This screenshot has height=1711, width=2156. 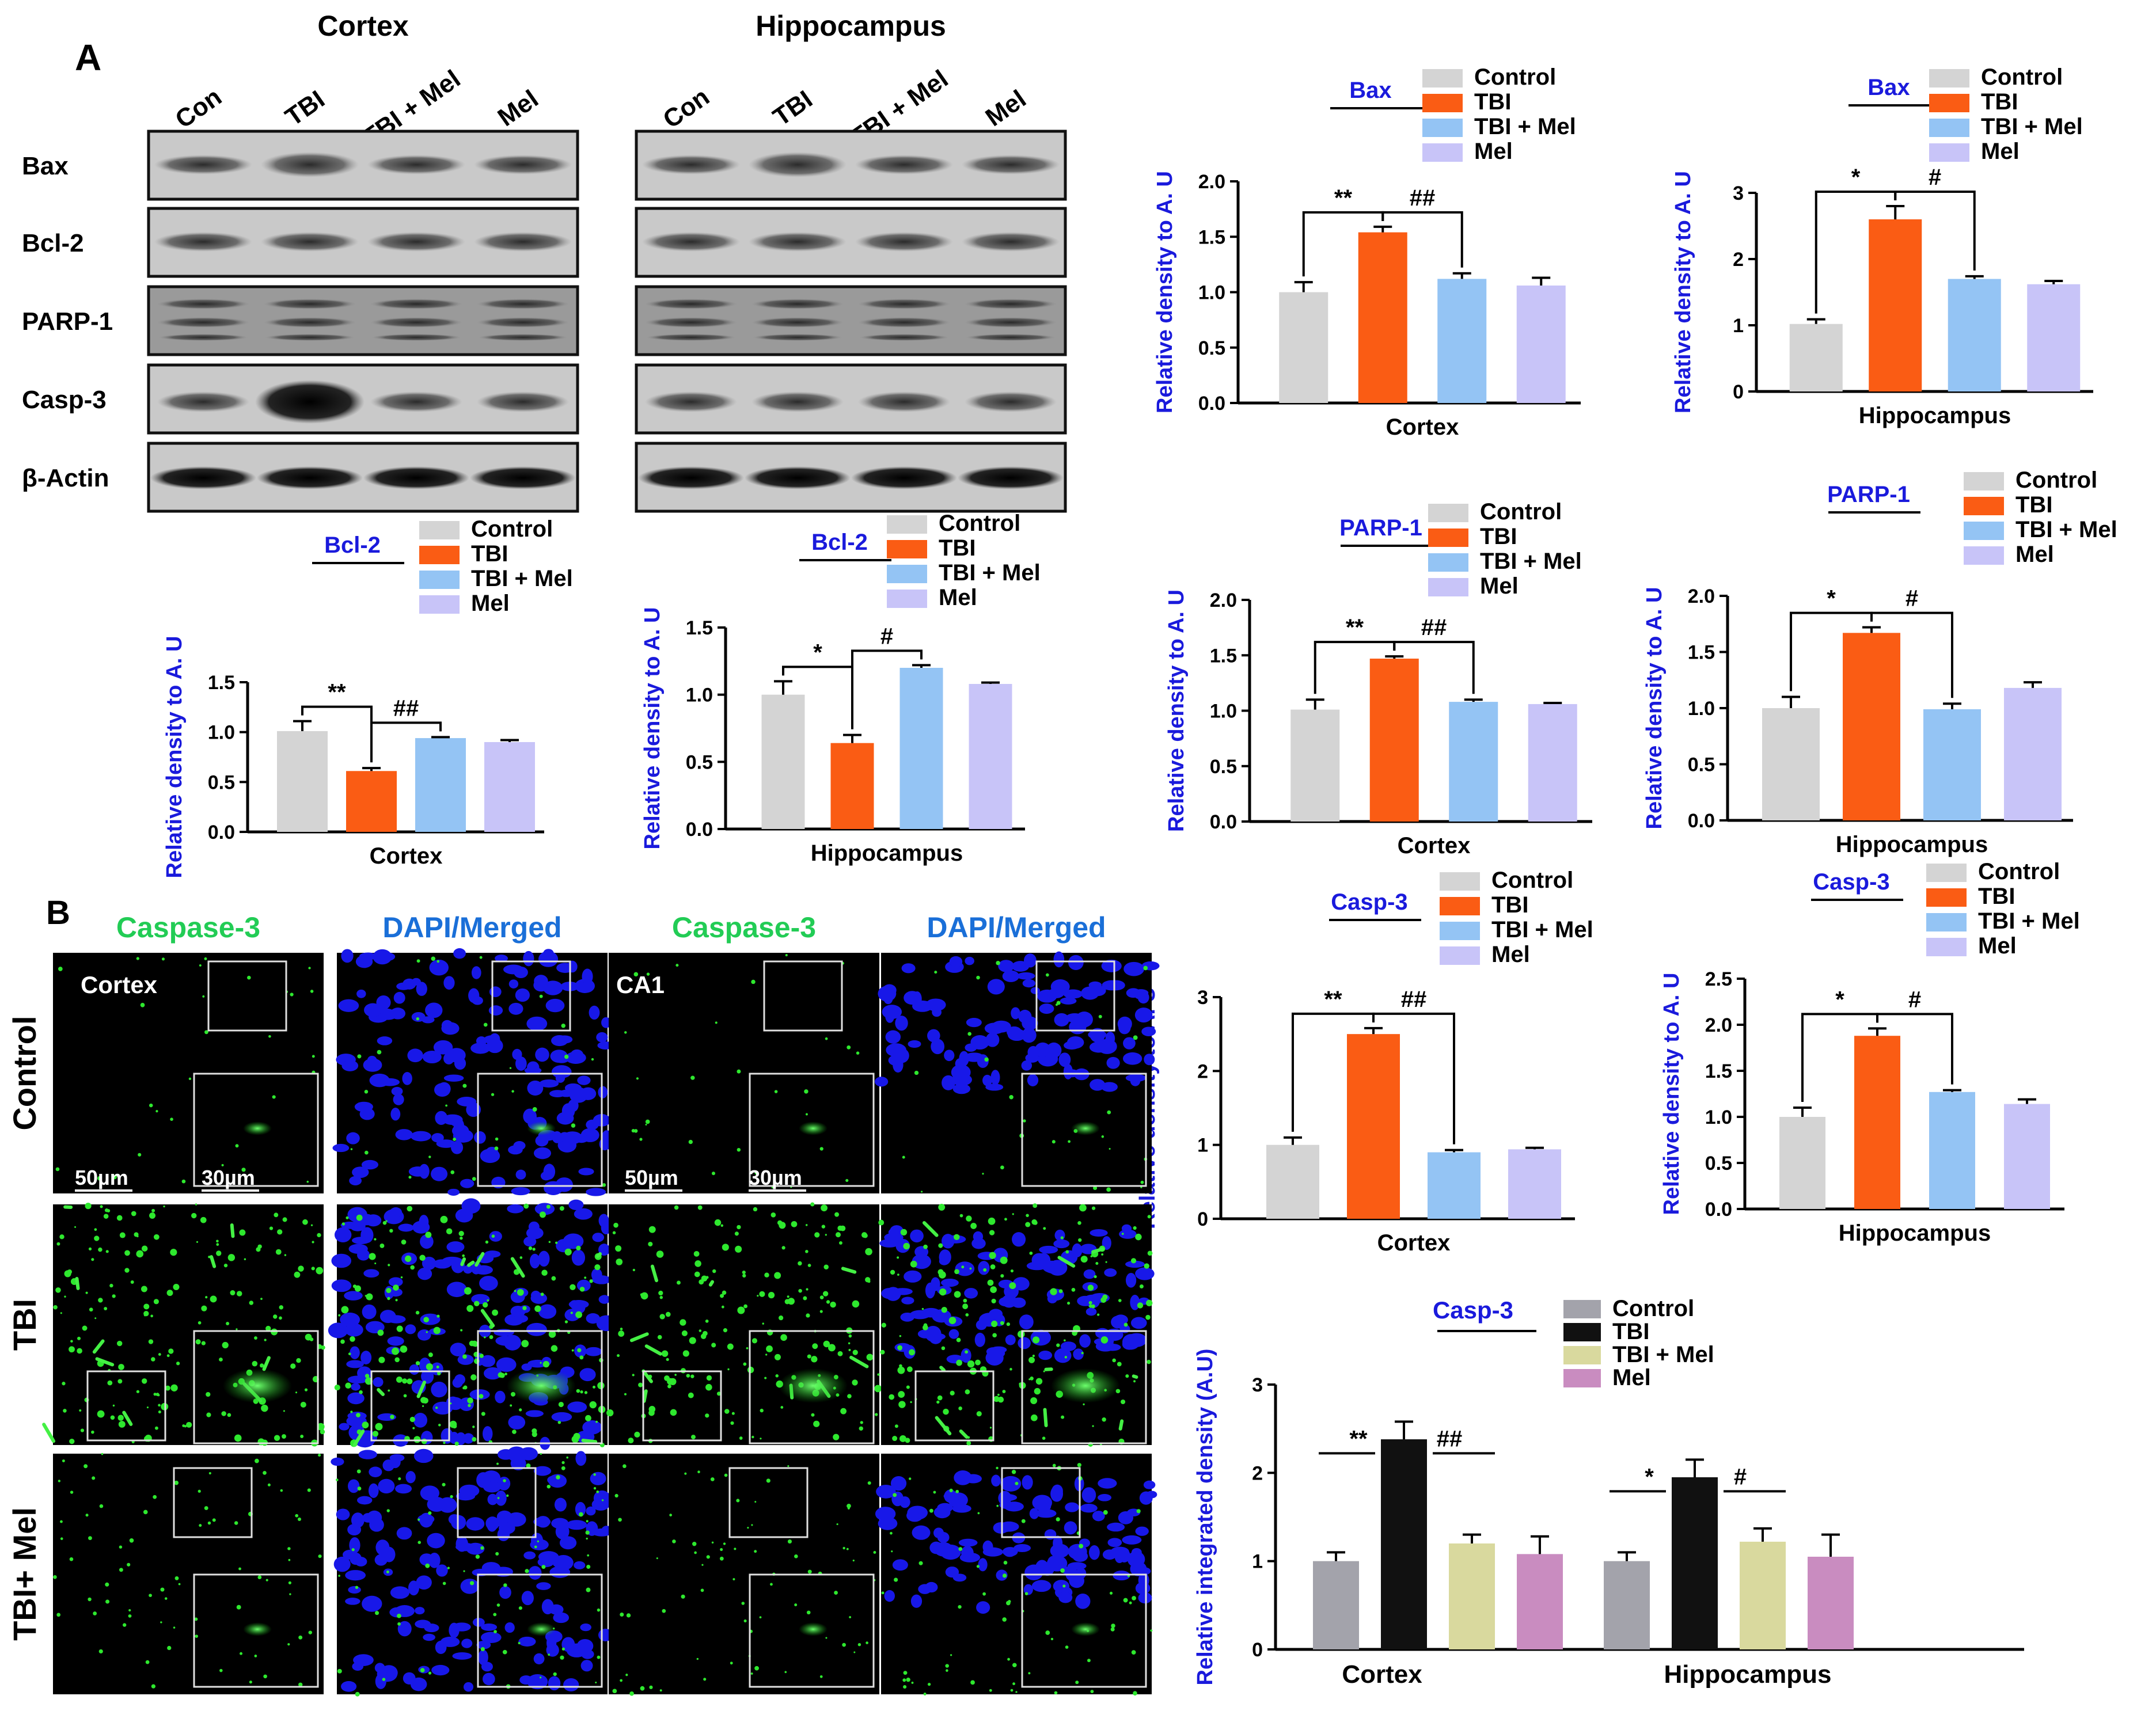 What do you see at coordinates (1202, 1146) in the screenshot?
I see `y-tick-label: 1` at bounding box center [1202, 1146].